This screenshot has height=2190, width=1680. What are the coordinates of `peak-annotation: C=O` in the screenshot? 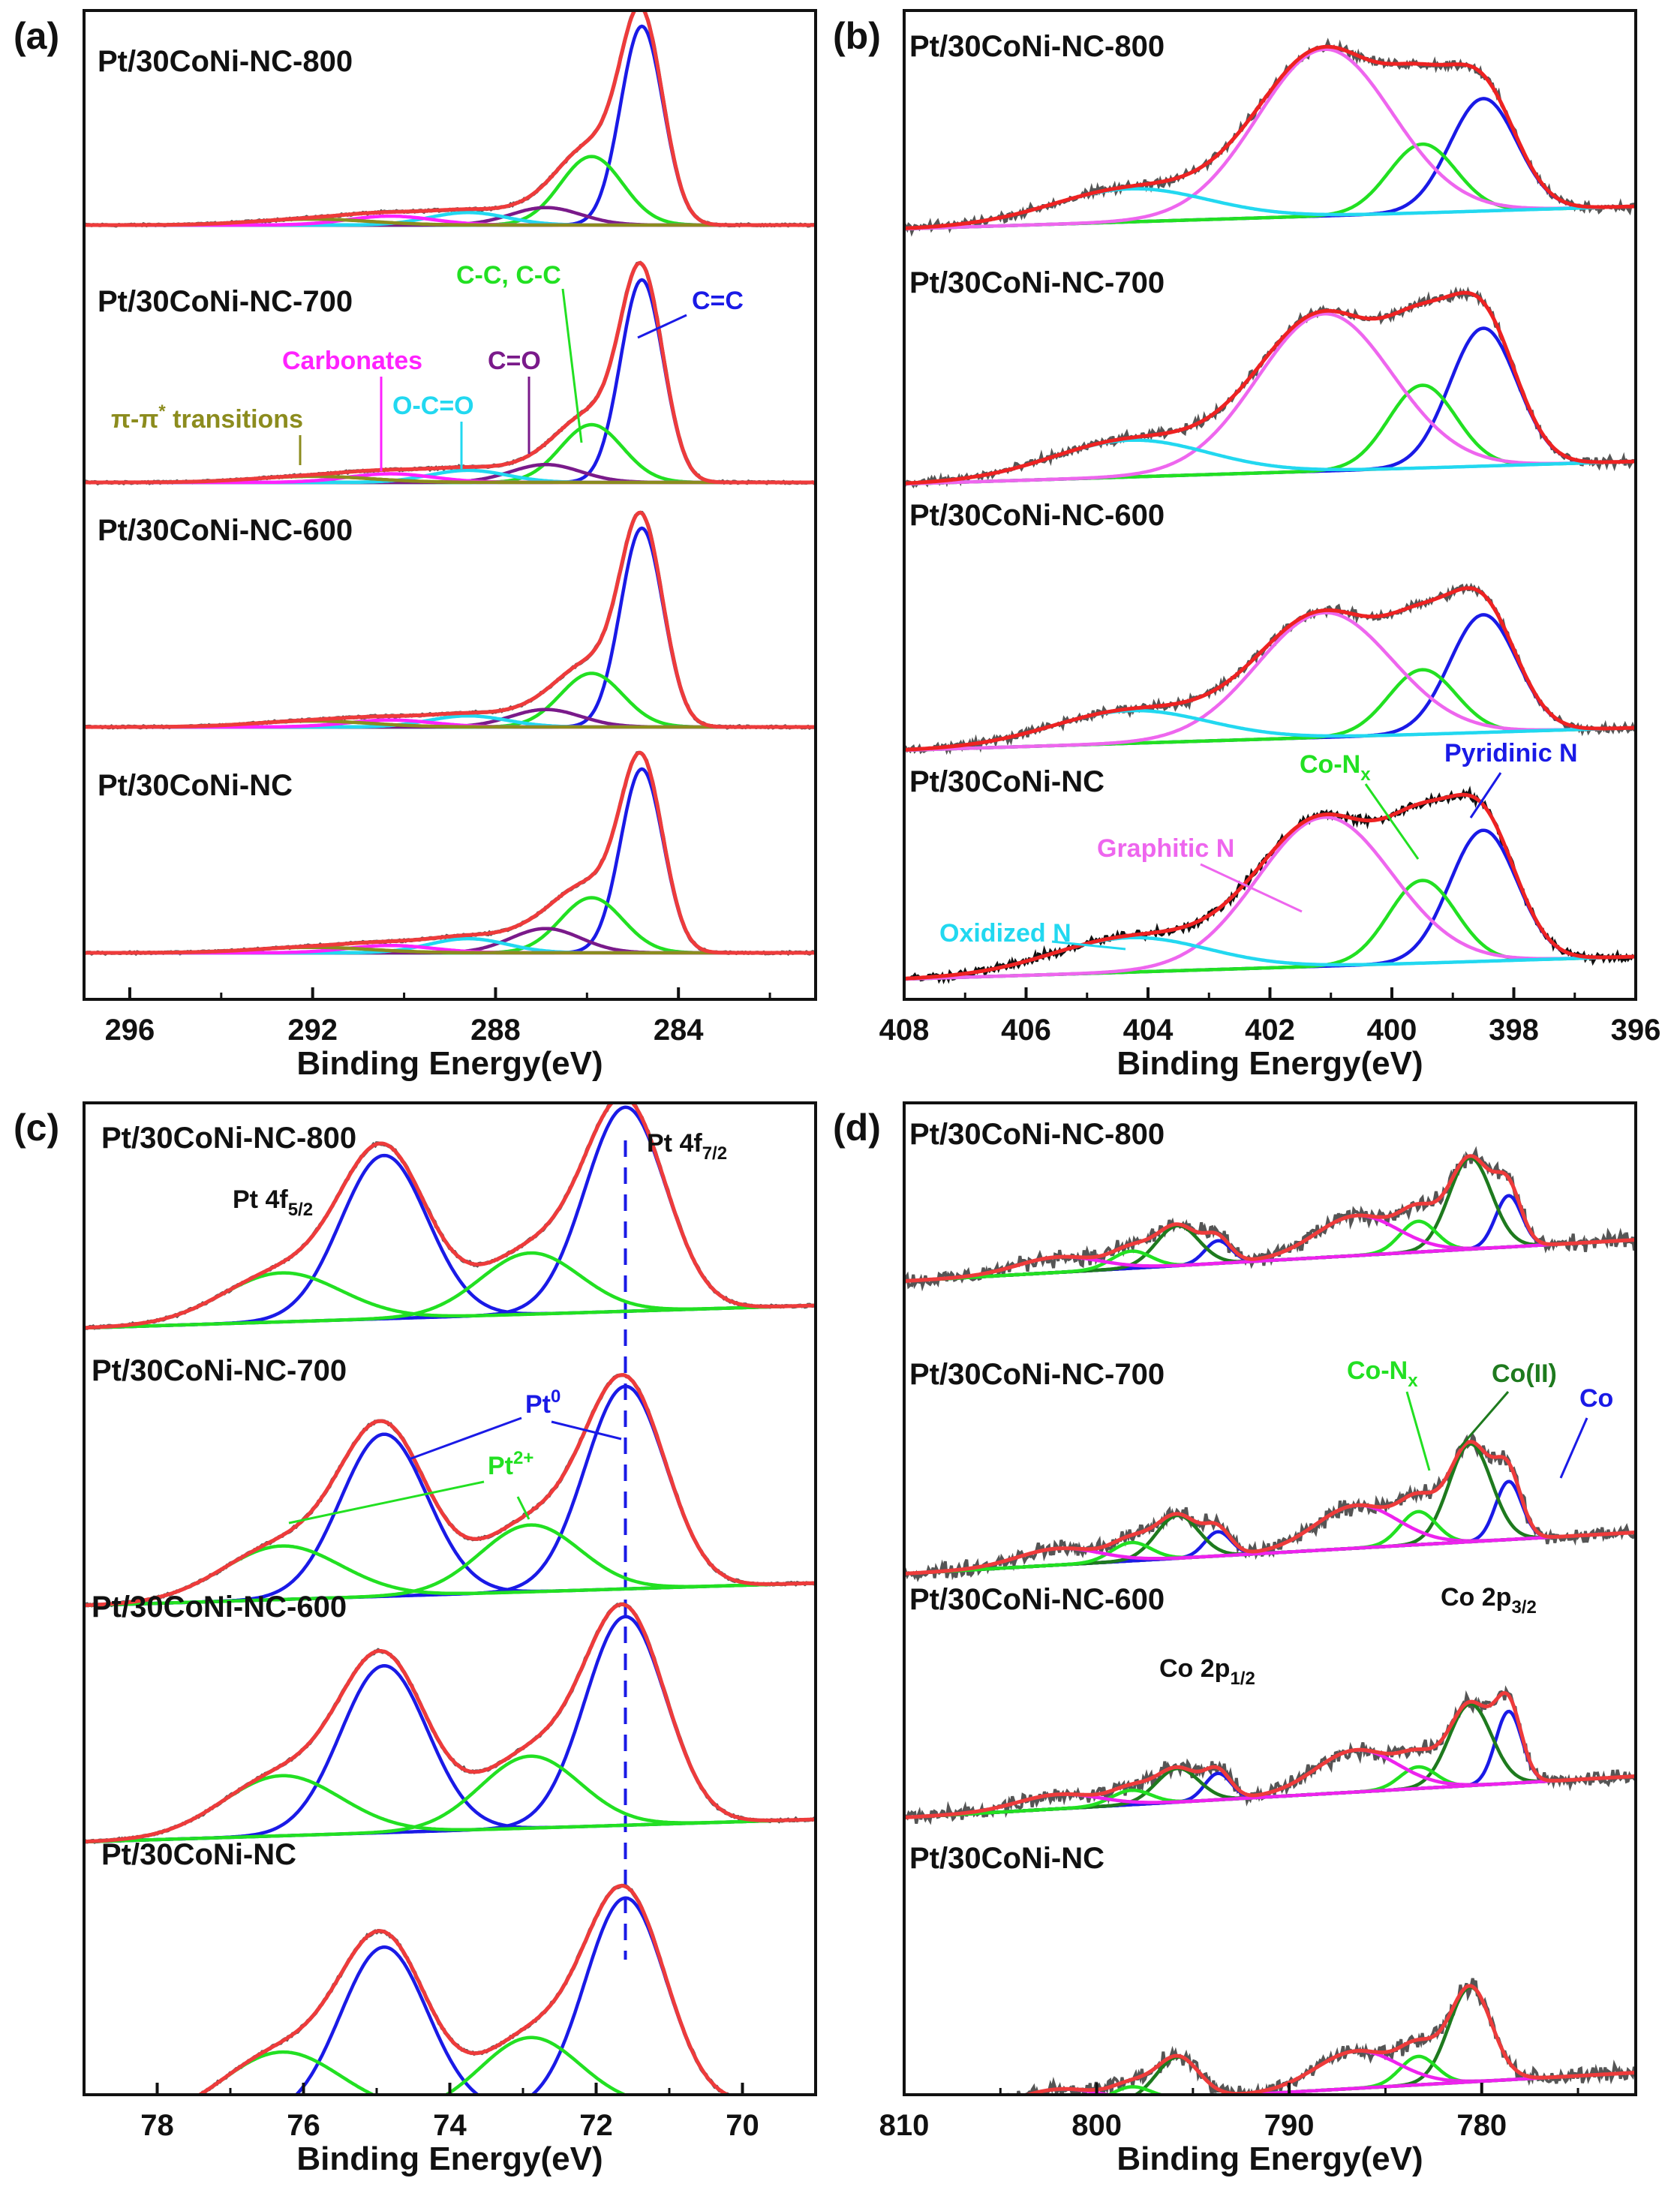 It's located at (514, 361).